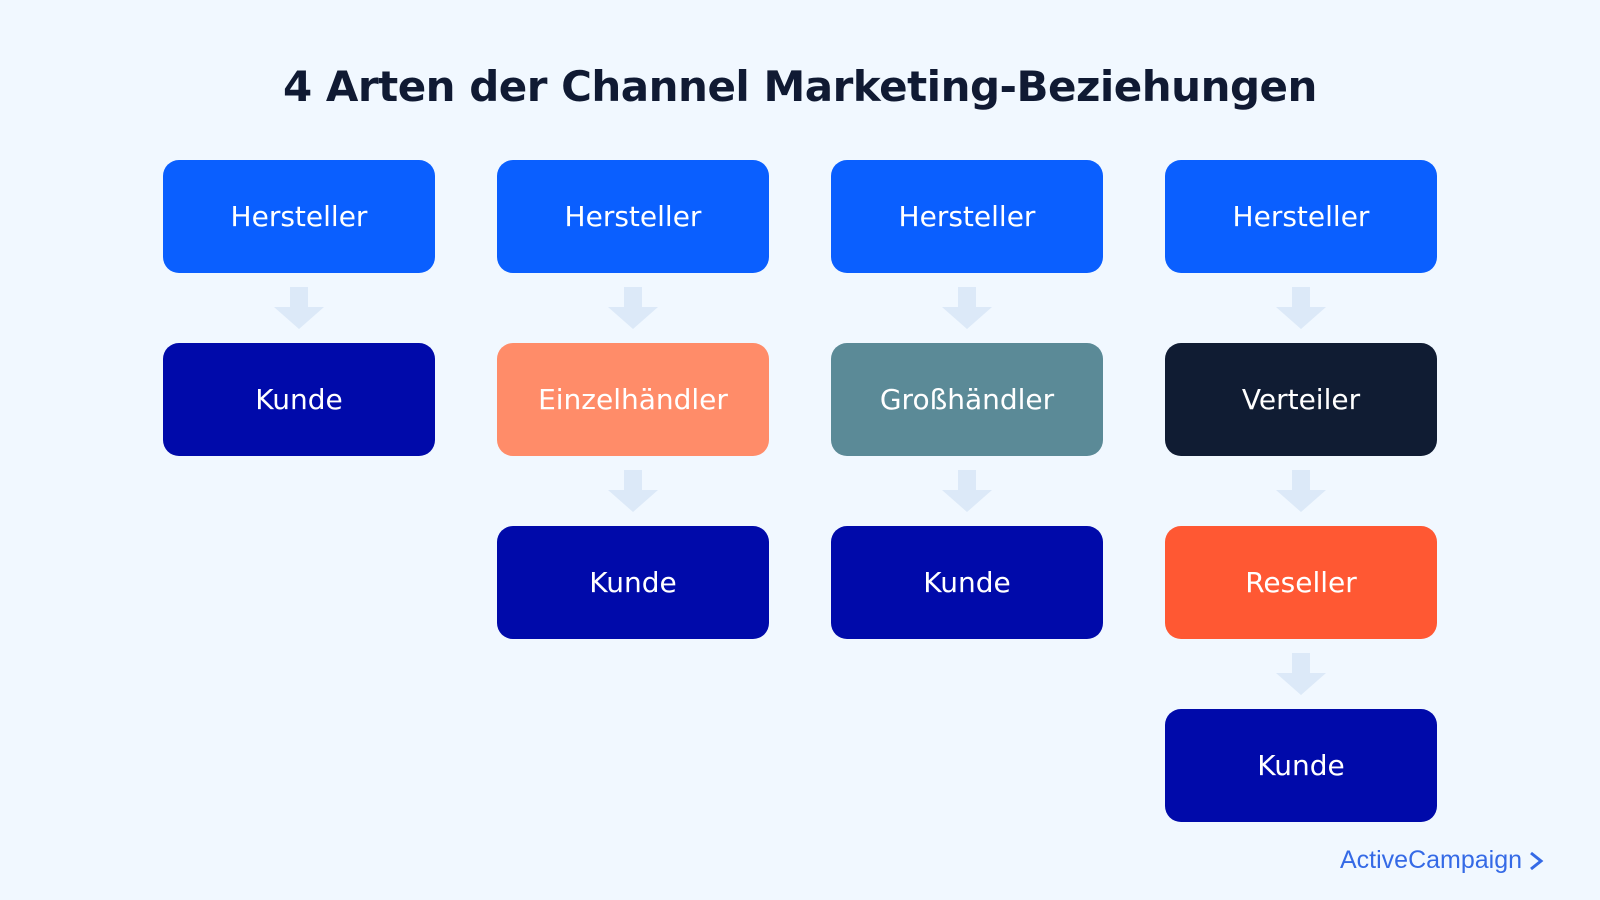  Describe the element at coordinates (967, 399) in the screenshot. I see `node-großhändler: Großhändler` at that location.